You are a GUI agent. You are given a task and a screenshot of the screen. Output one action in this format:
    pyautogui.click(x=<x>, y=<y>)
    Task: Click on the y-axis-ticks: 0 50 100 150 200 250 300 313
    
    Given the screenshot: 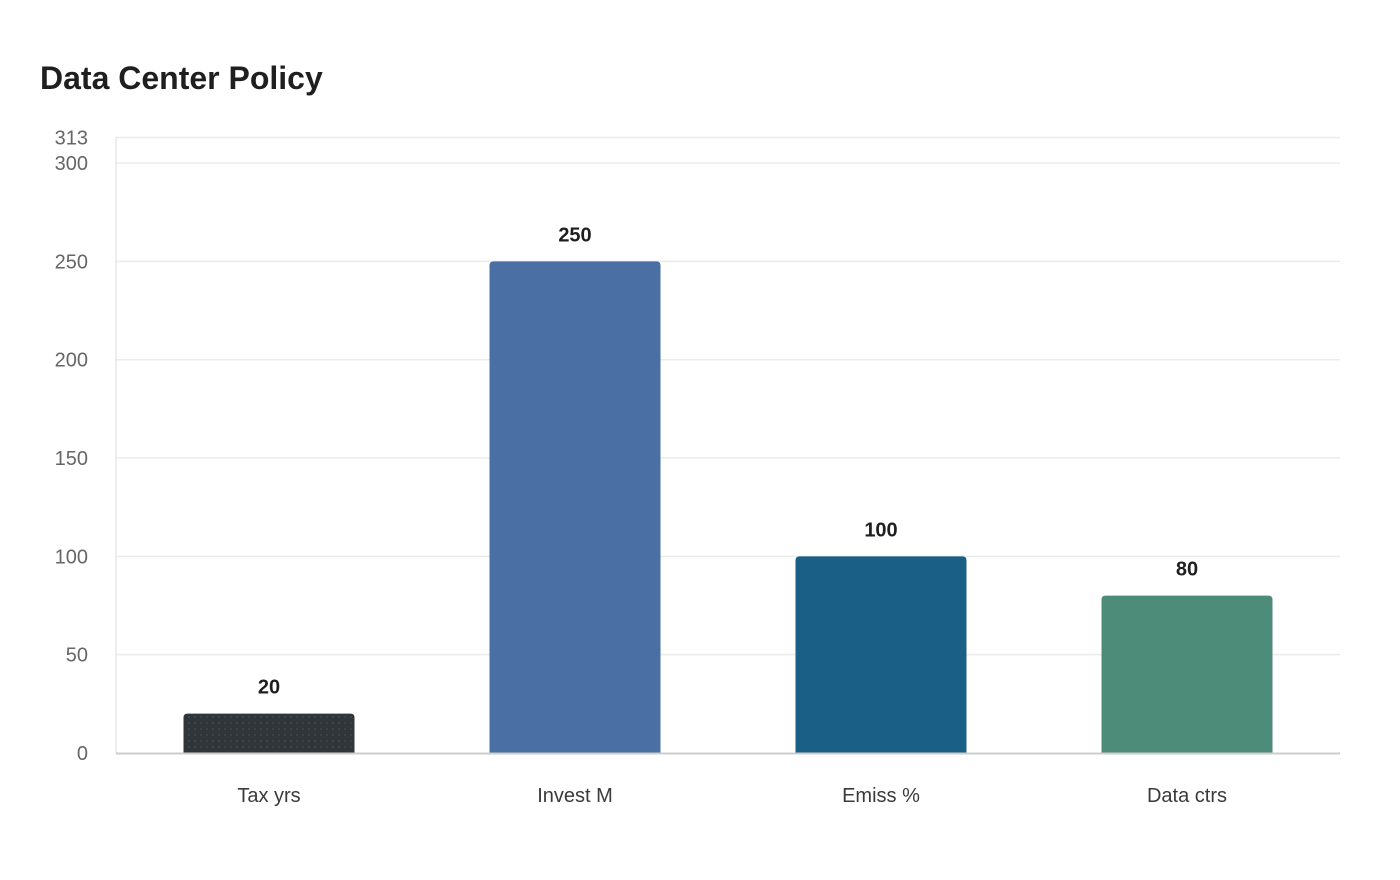 What is the action you would take?
    pyautogui.click(x=71, y=447)
    